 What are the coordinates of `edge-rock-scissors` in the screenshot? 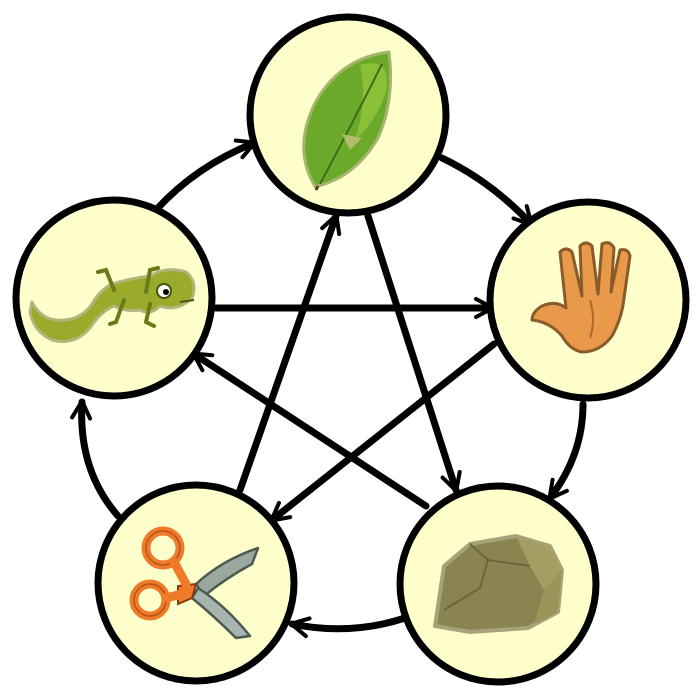 It's located at (348, 626).